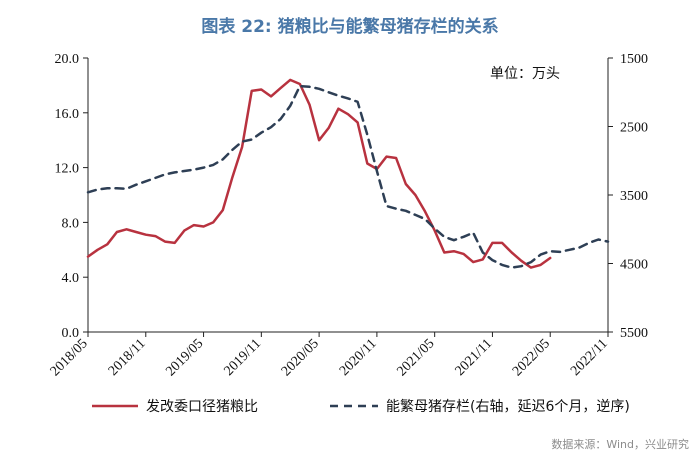 The height and width of the screenshot is (464, 700). I want to click on left-tick-label: 20.0, so click(67, 59).